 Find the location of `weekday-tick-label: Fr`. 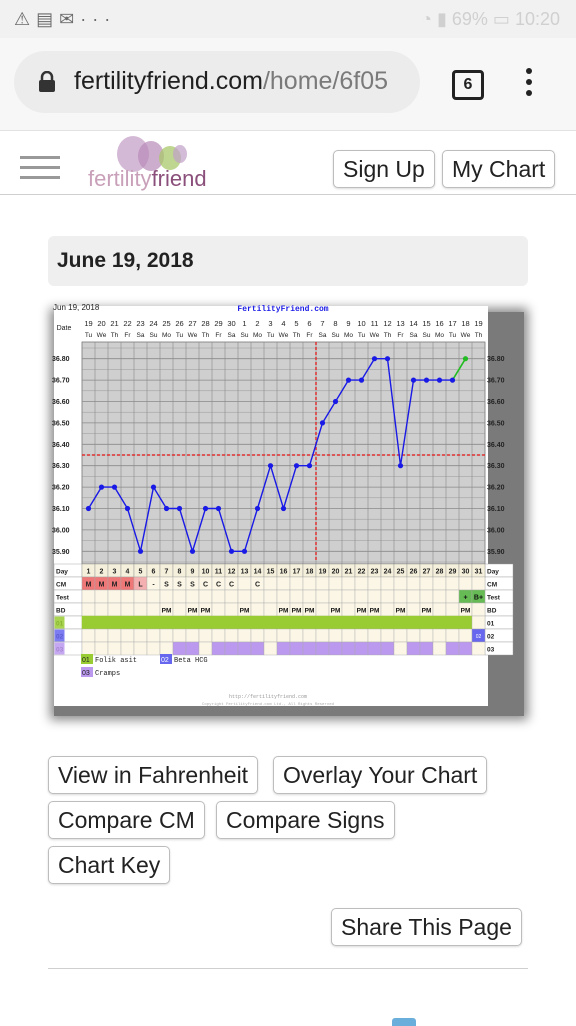

weekday-tick-label: Fr is located at coordinates (127, 335).